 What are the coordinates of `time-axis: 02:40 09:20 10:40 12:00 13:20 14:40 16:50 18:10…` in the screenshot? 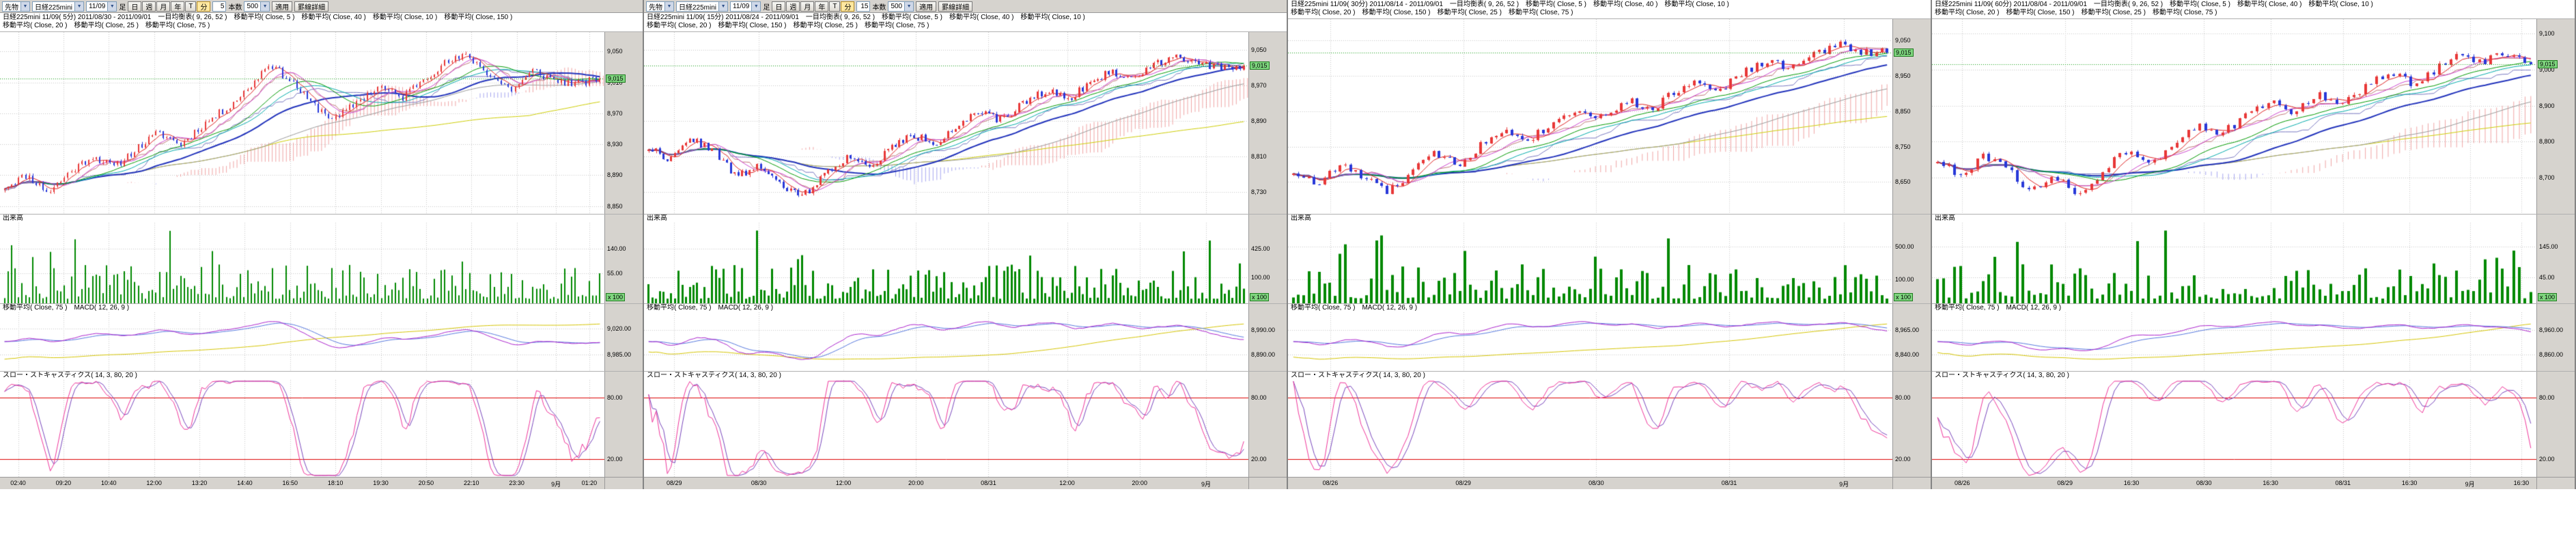 It's located at (321, 483).